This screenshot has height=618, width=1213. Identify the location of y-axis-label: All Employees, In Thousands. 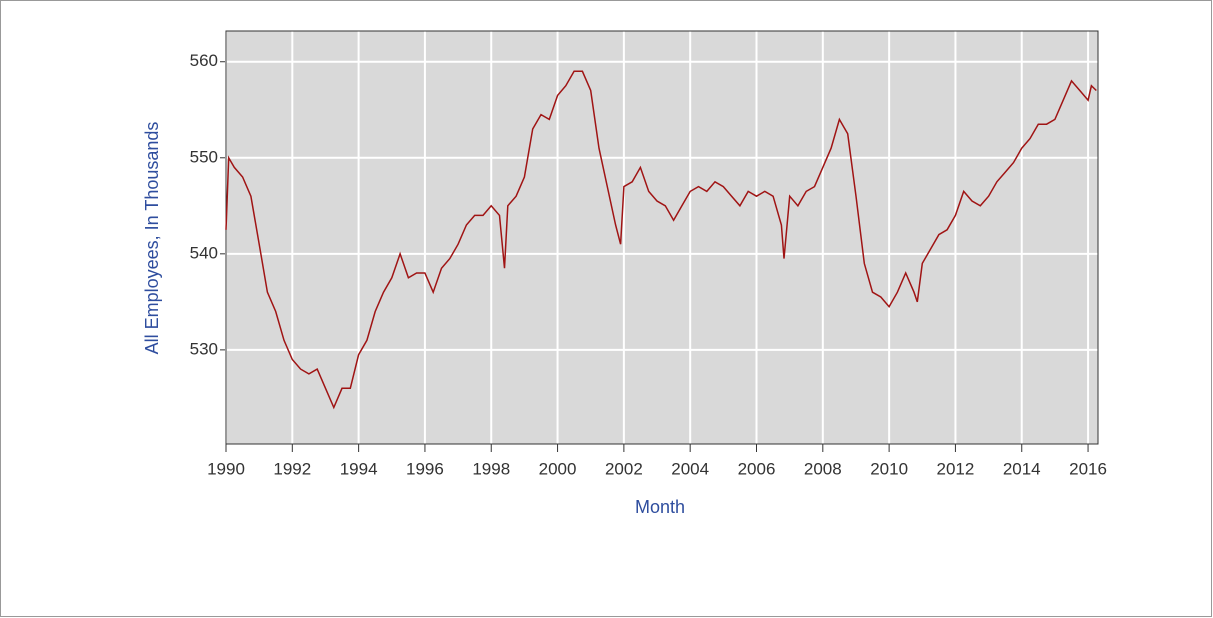
(152, 238).